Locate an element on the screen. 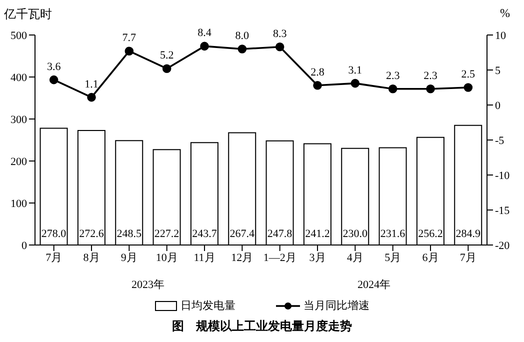  data-label: 2.8 is located at coordinates (317, 72).